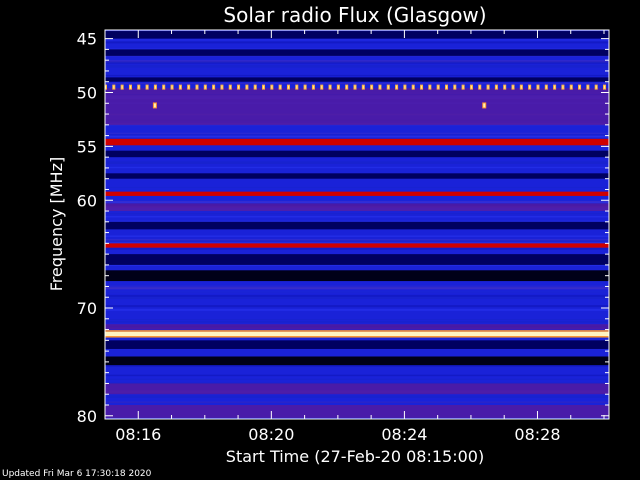  Describe the element at coordinates (138, 434) in the screenshot. I see `x-tick-label: 08:16` at that location.